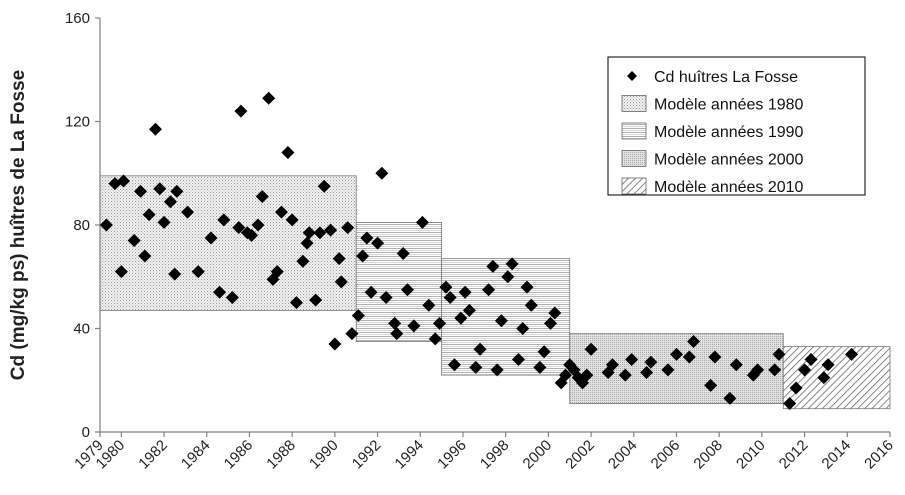 Image resolution: width=905 pixels, height=495 pixels. I want to click on legend-box, so click(736, 126).